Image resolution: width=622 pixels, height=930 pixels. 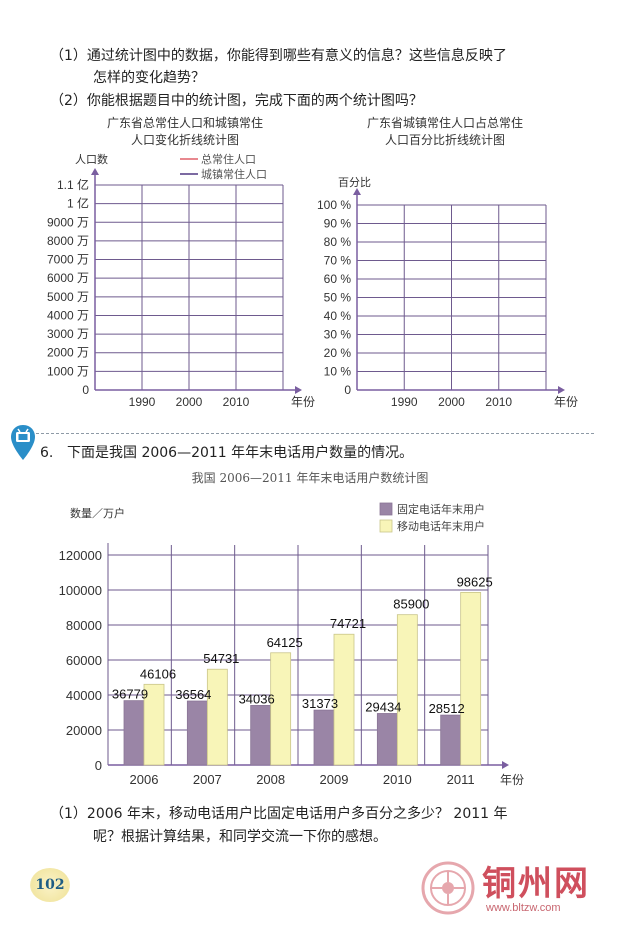 What do you see at coordinates (84, 660) in the screenshot?
I see `bar-y-tick-label: 60000` at bounding box center [84, 660].